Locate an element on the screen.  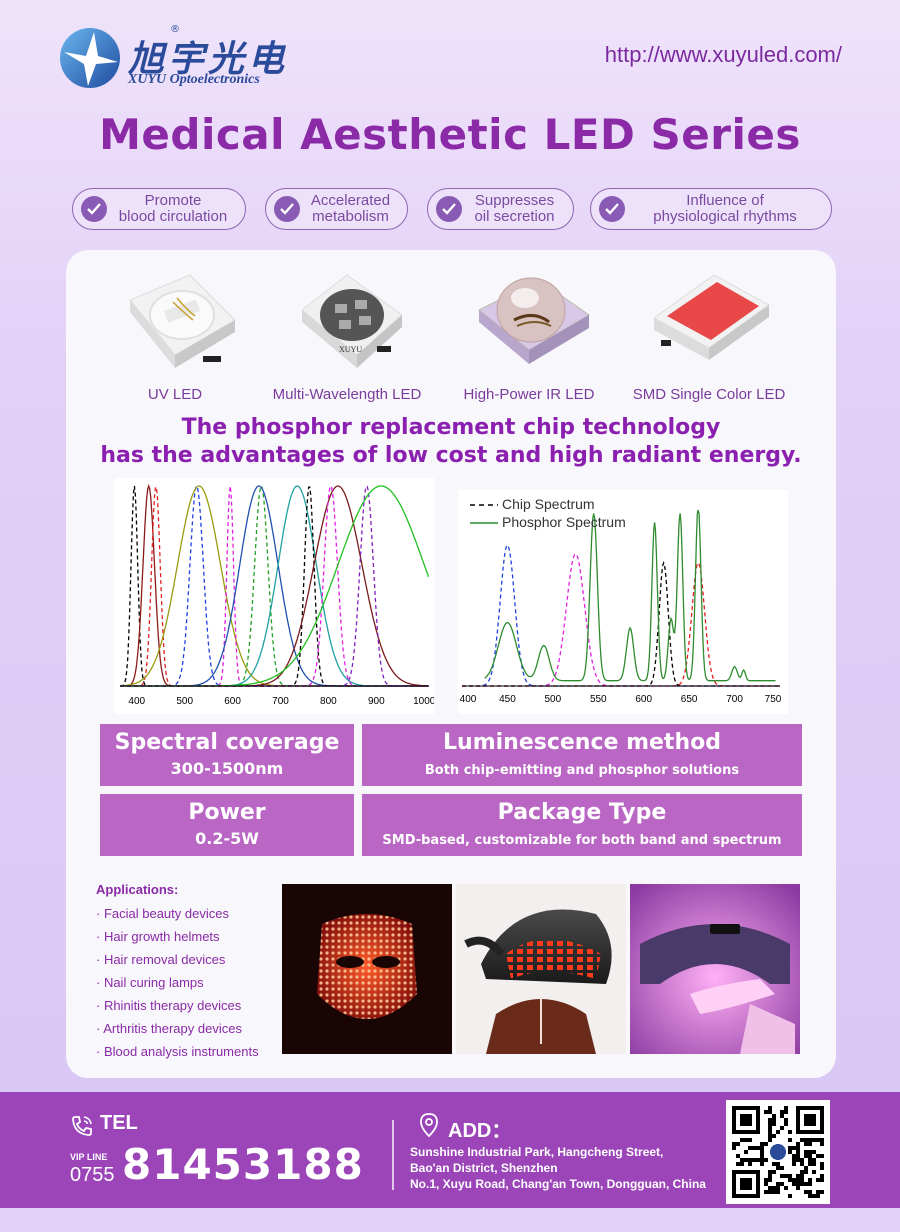
footer-bottom-strip is located at coordinates (450, 1220).